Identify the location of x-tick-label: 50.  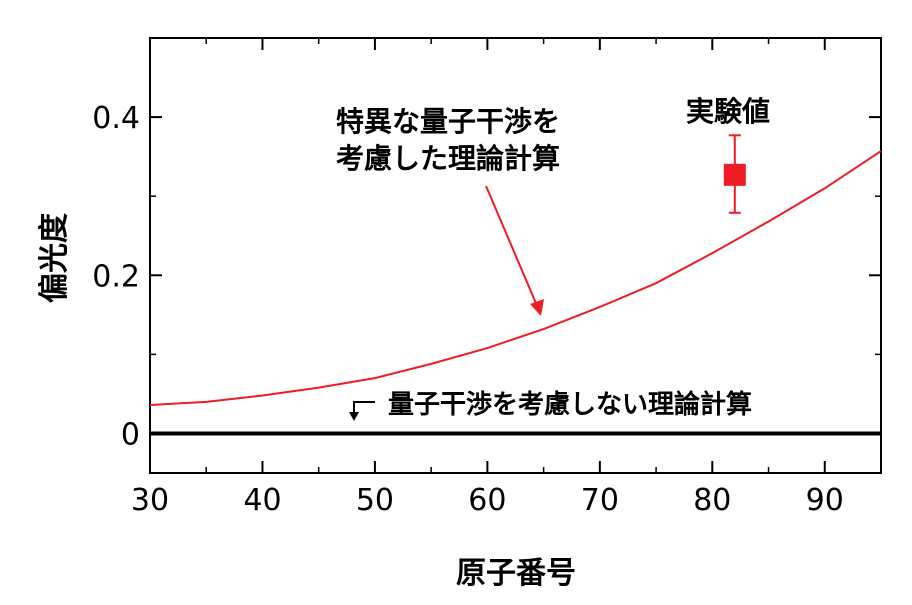
(375, 500).